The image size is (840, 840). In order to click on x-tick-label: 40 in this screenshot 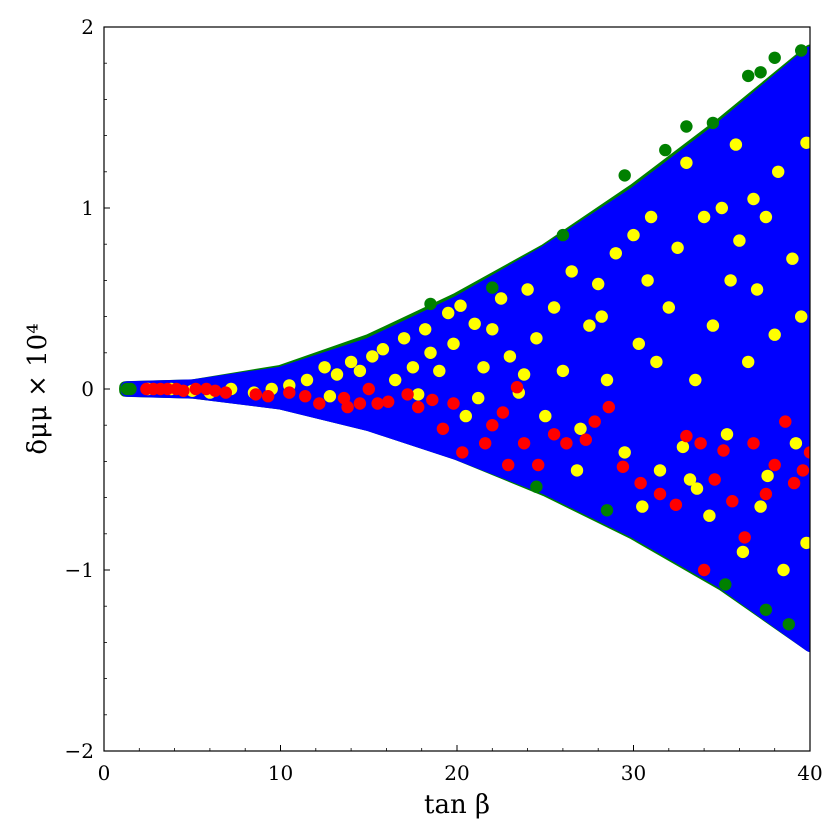, I will do `click(809, 773)`.